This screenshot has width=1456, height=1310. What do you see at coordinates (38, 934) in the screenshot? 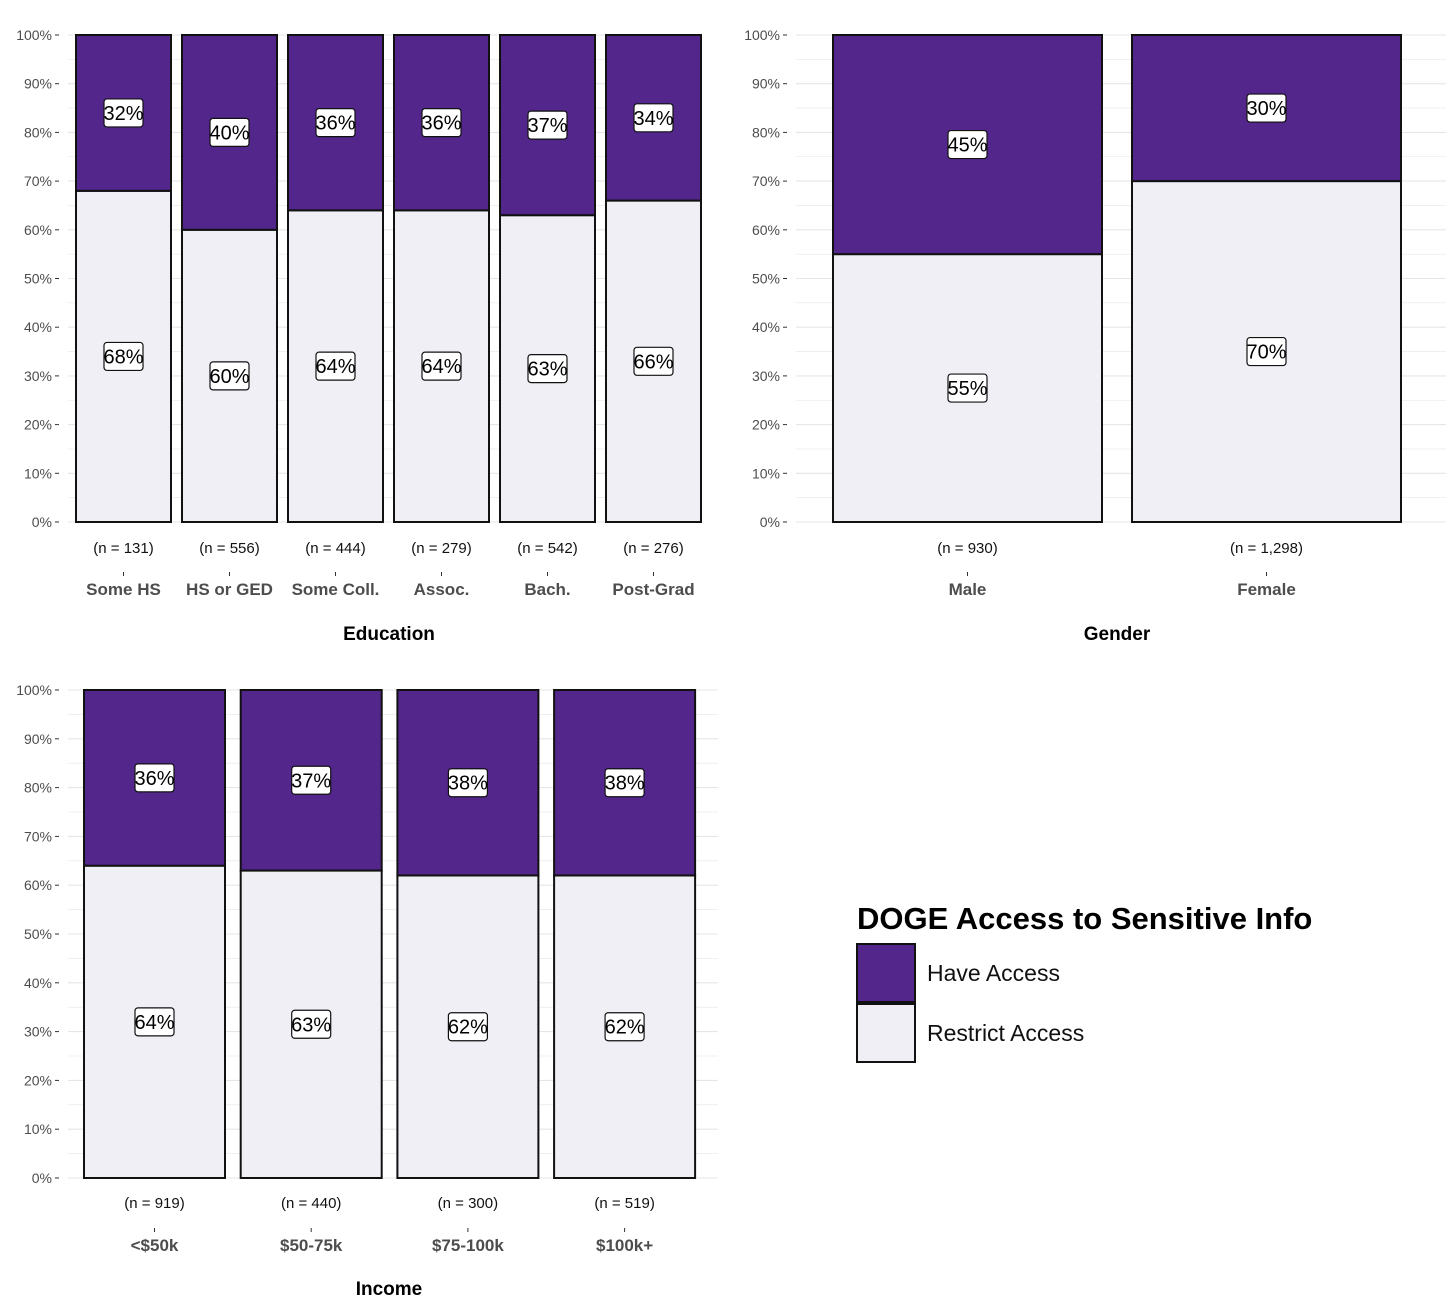
I see `y-tick-label: 50%` at bounding box center [38, 934].